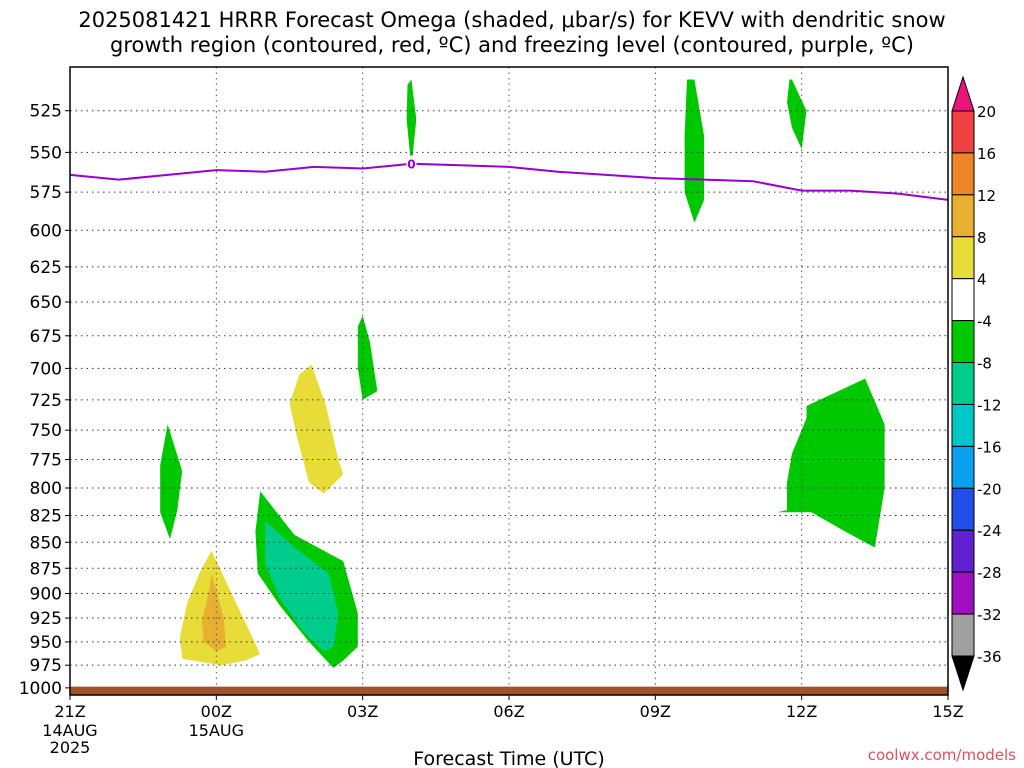 The image size is (1024, 768). Describe the element at coordinates (46, 268) in the screenshot. I see `y-tick-label-625: 625` at that location.